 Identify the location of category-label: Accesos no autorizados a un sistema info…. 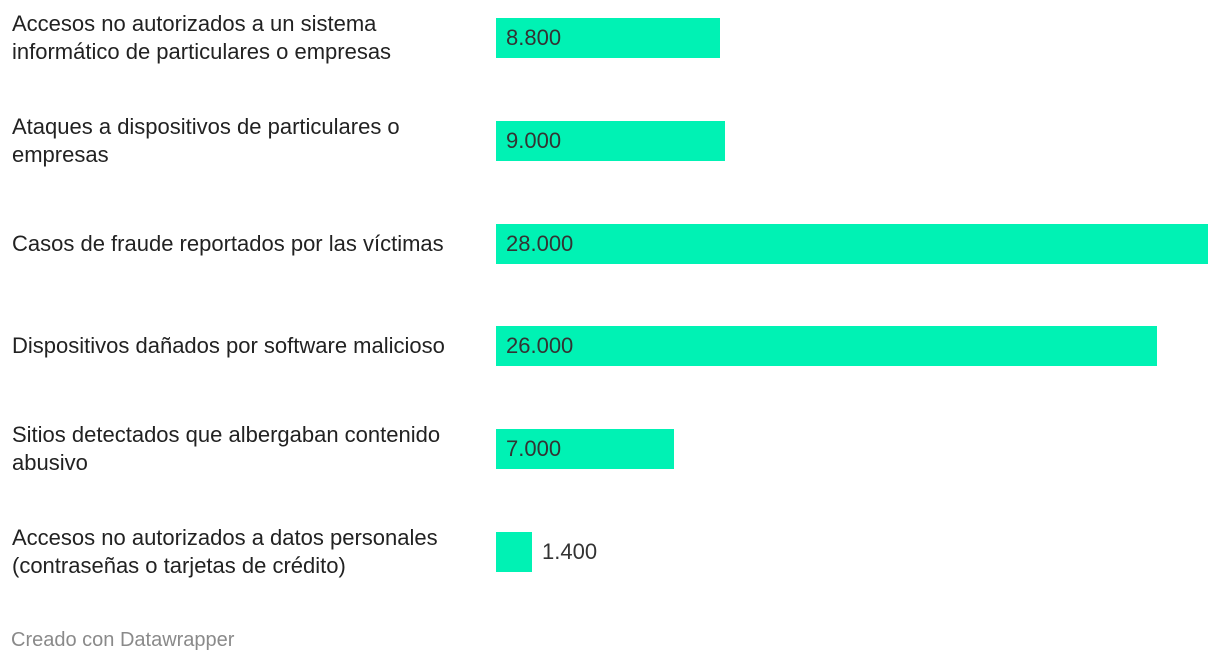
(202, 37).